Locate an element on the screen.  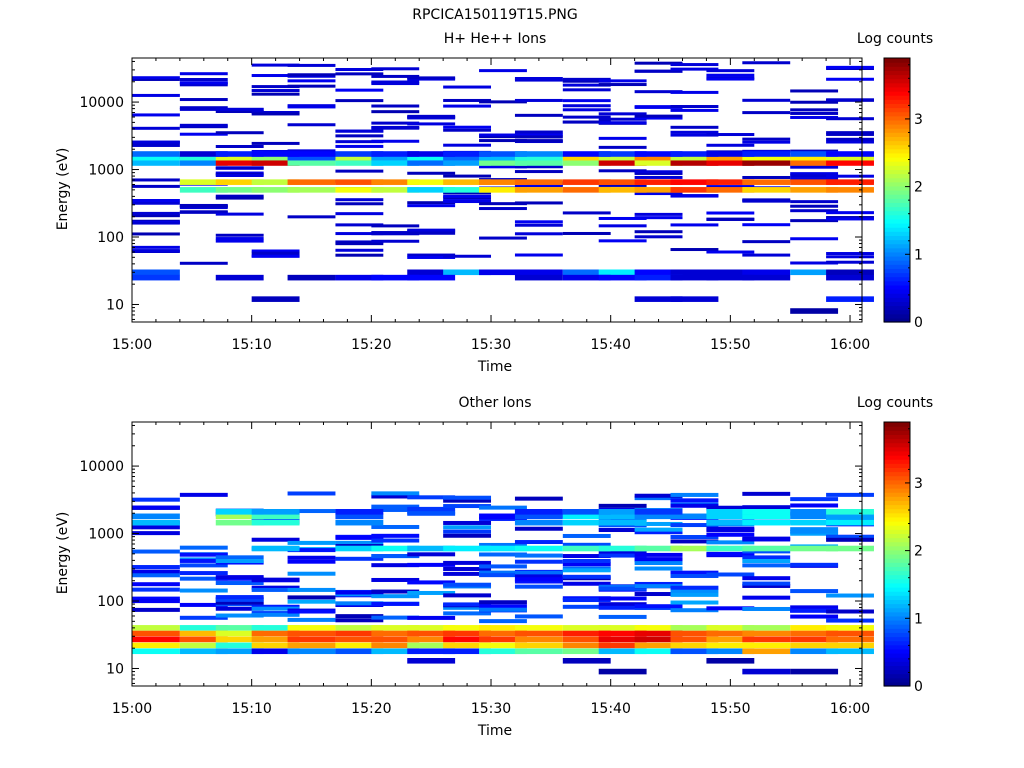
x-tick-label: 15:30 is located at coordinates (491, 345).